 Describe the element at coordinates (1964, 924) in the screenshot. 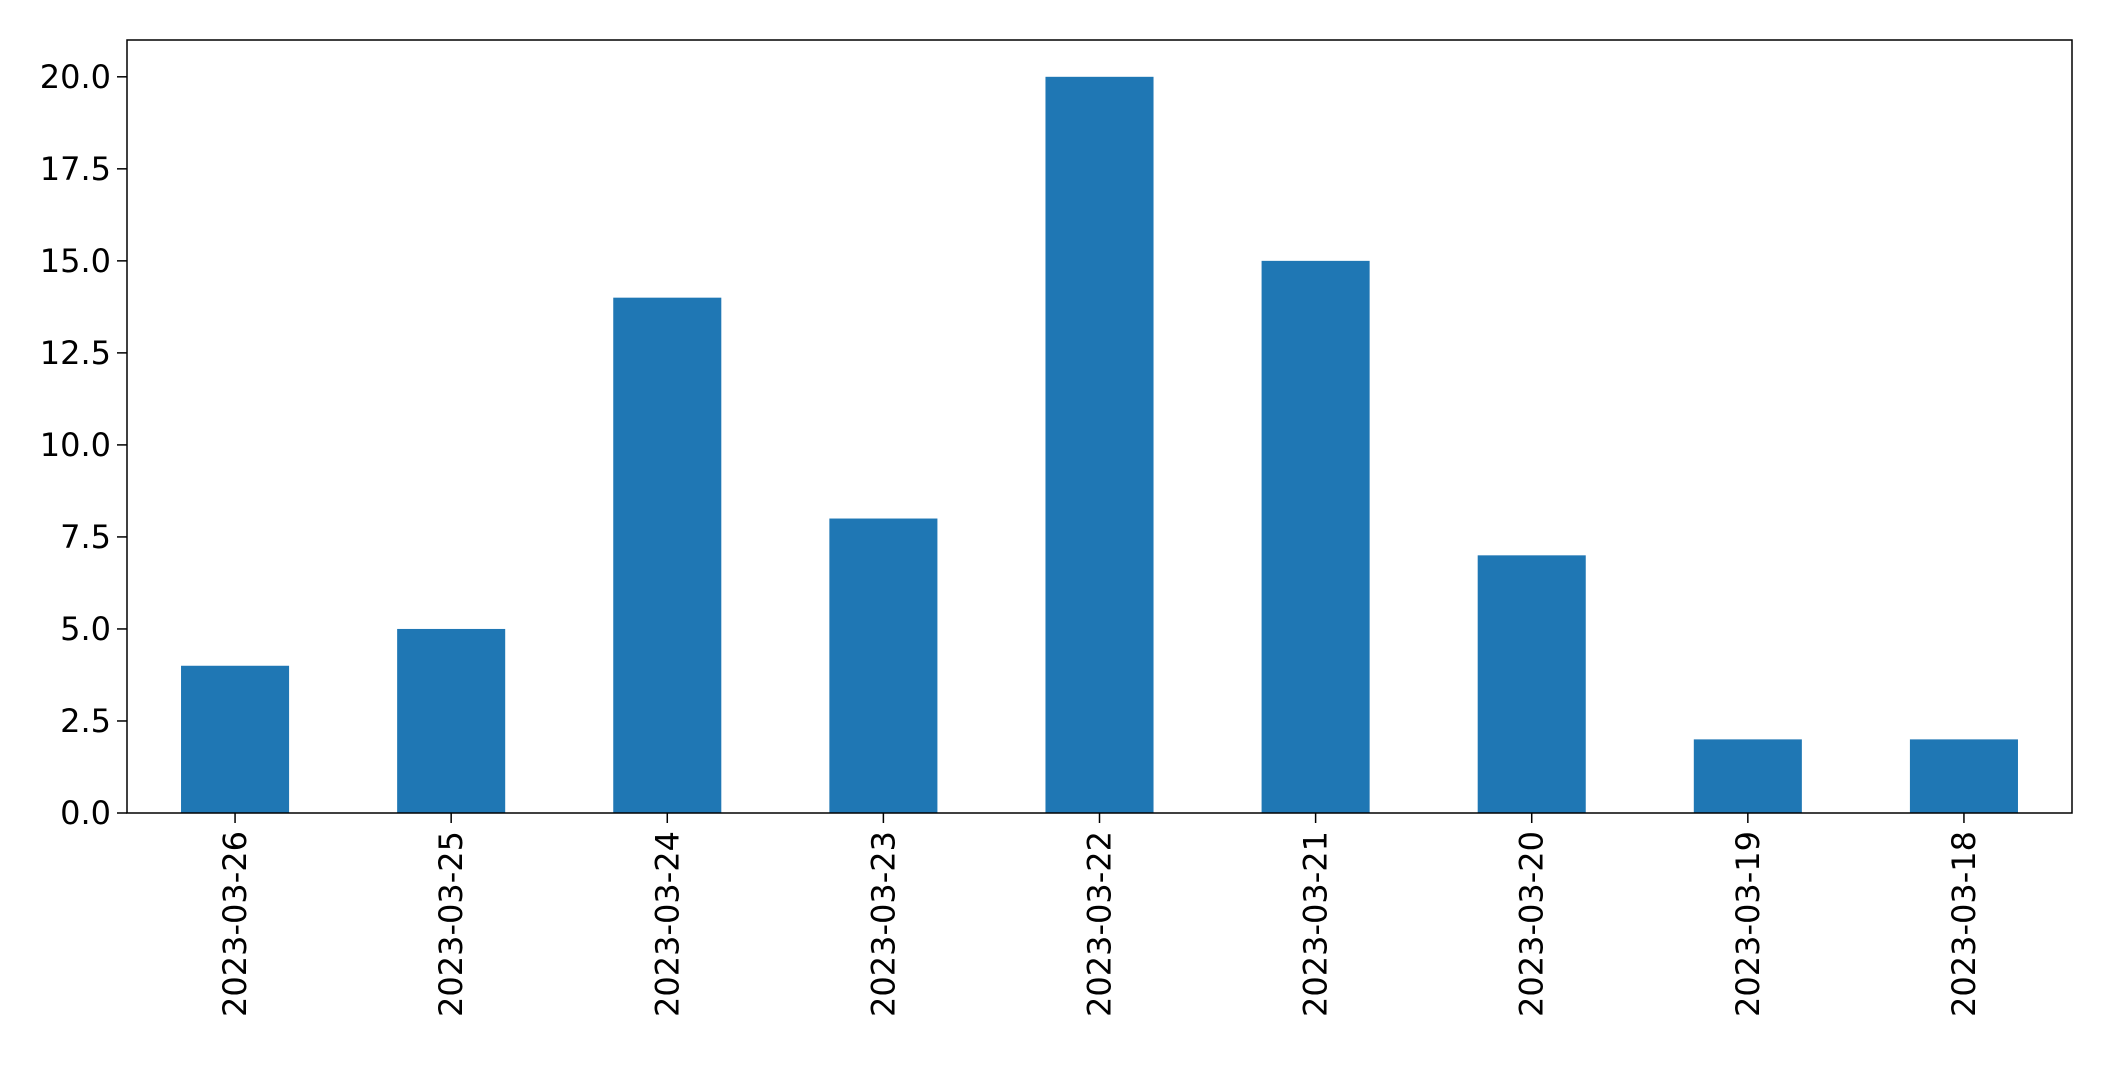

I see `x-tick-label: 2023-03-18` at that location.